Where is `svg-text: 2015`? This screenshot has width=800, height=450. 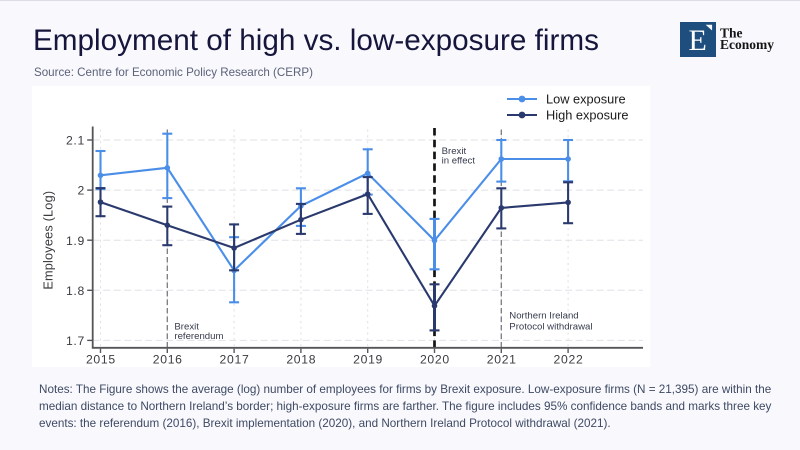
svg-text: 2015 is located at coordinates (101, 359).